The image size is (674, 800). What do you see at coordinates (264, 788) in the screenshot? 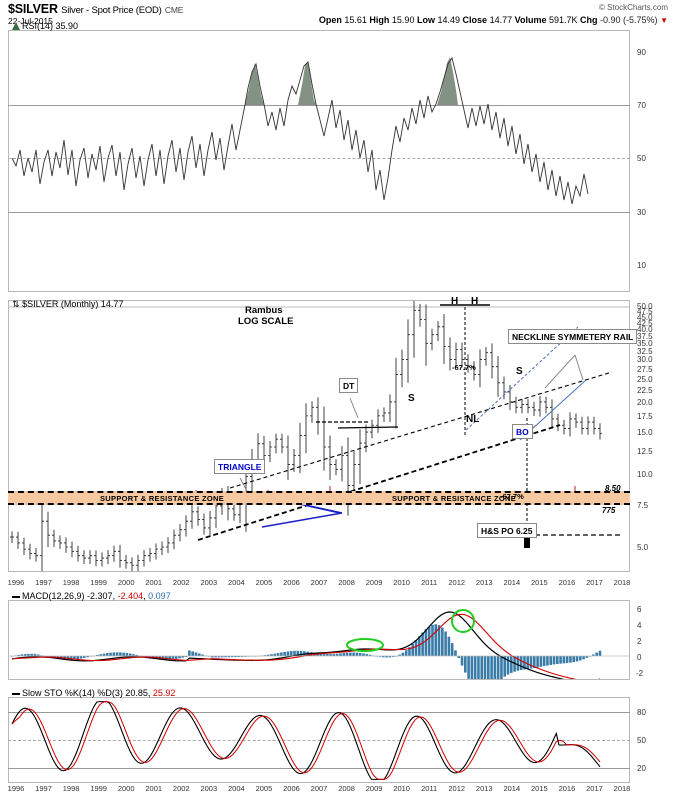
I see `sto-year-label-2005: 2005` at bounding box center [264, 788].